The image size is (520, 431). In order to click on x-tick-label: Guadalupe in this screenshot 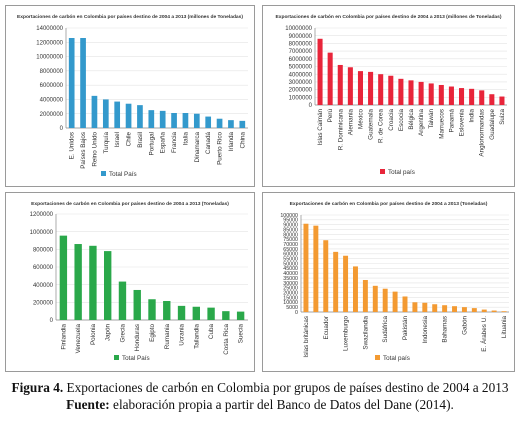, I will do `click(492, 124)`.